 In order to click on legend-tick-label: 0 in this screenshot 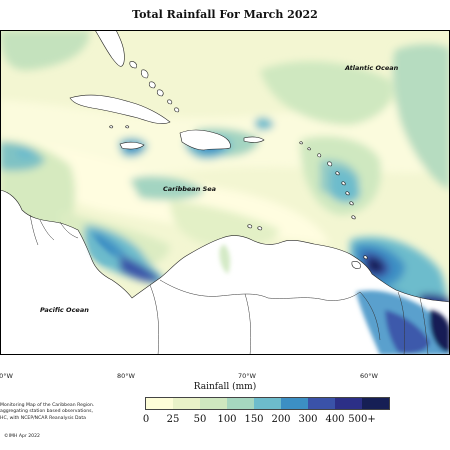, I will do `click(146, 419)`.